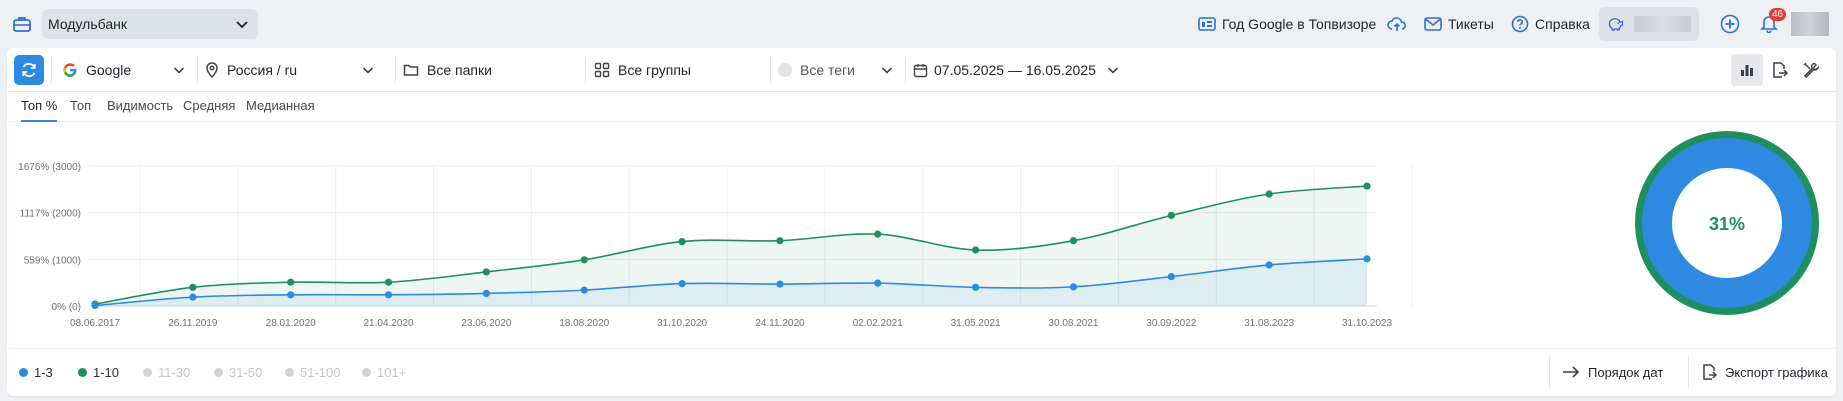  I want to click on chart-view-button, so click(1747, 70).